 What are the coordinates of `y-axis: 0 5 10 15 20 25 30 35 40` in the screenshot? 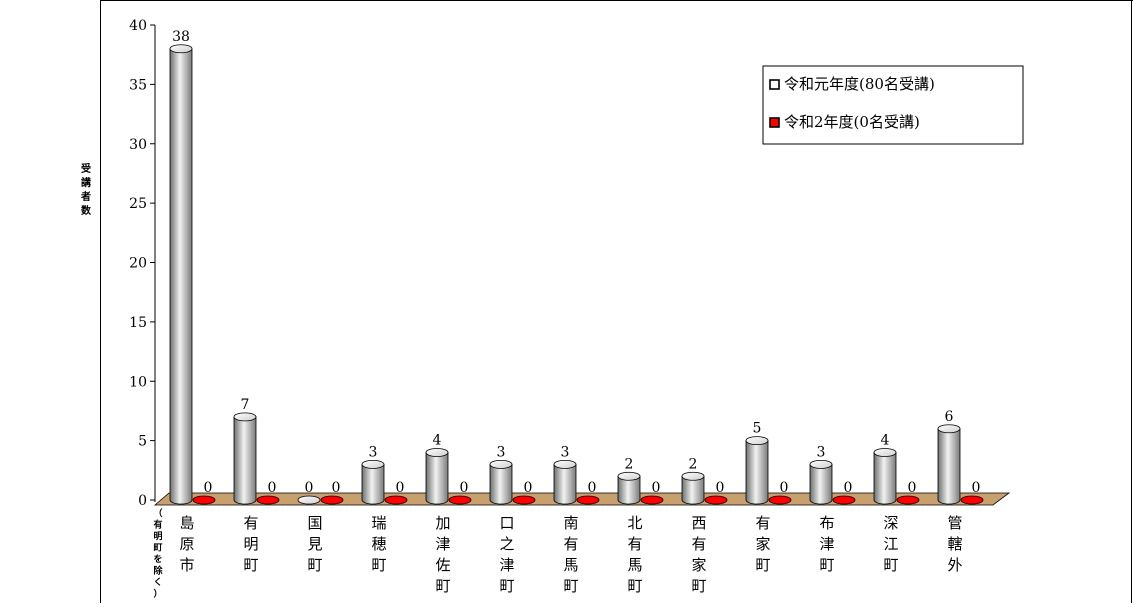 It's located at (142, 263).